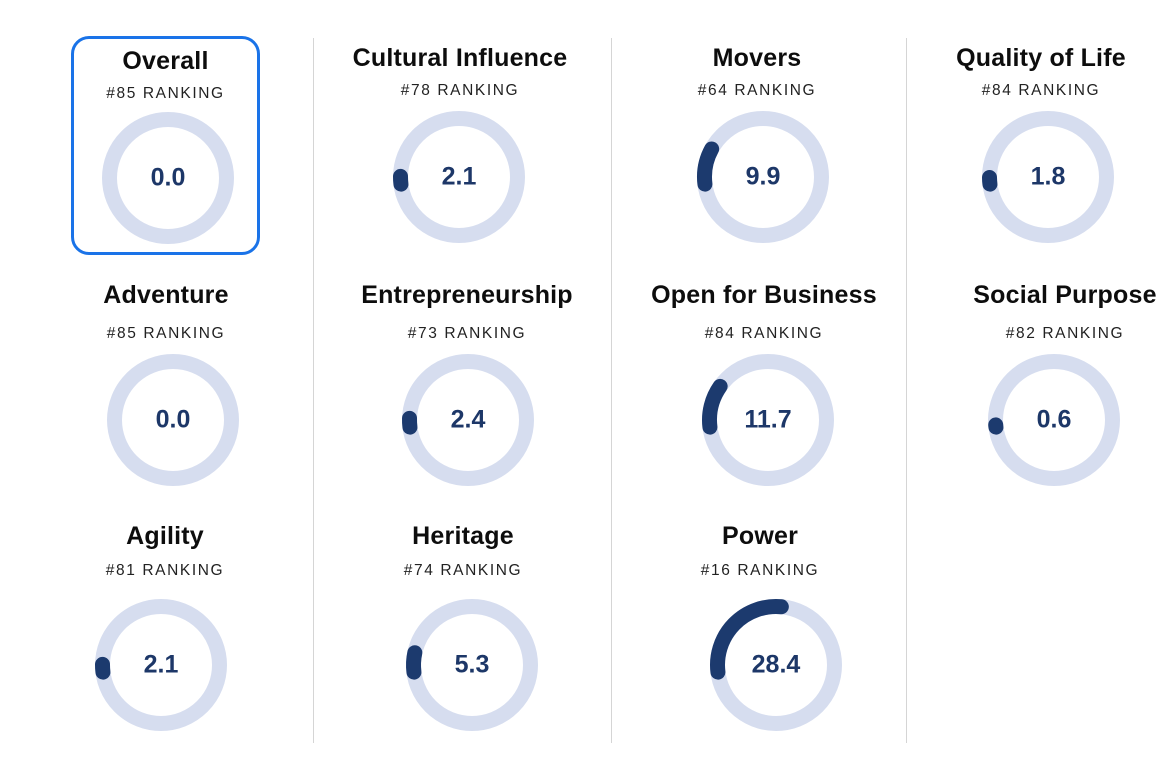 The height and width of the screenshot is (760, 1170). I want to click on category-card-social-purpose: Social Purpose #82 RANKING 0.6, so click(1065, 384).